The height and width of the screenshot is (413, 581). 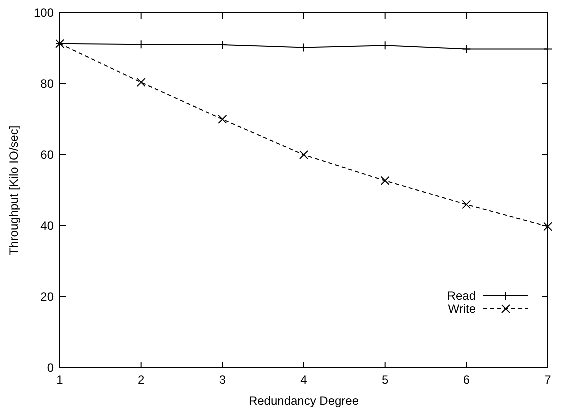 What do you see at coordinates (47, 155) in the screenshot?
I see `y-tick-label: 60` at bounding box center [47, 155].